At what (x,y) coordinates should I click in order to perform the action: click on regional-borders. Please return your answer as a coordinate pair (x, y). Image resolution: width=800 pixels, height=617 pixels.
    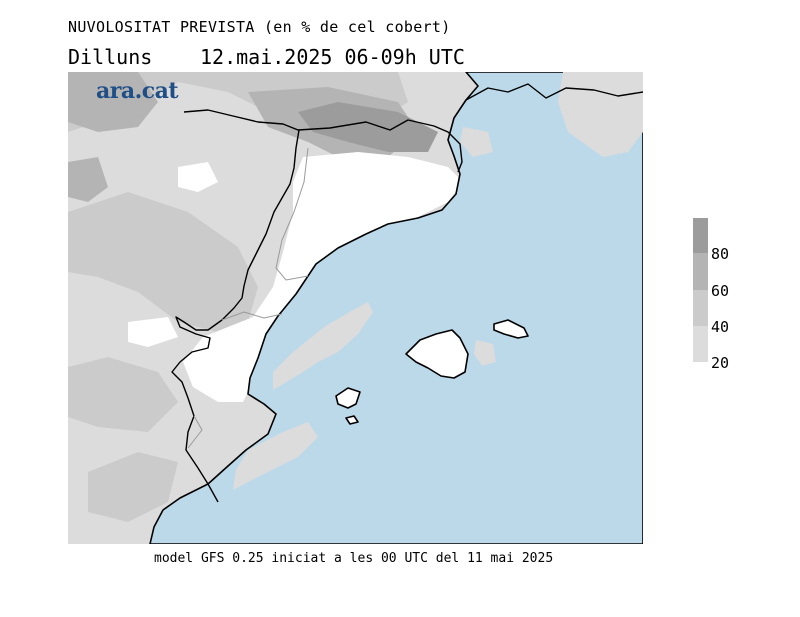
    Looking at the image, I should click on (248, 298).